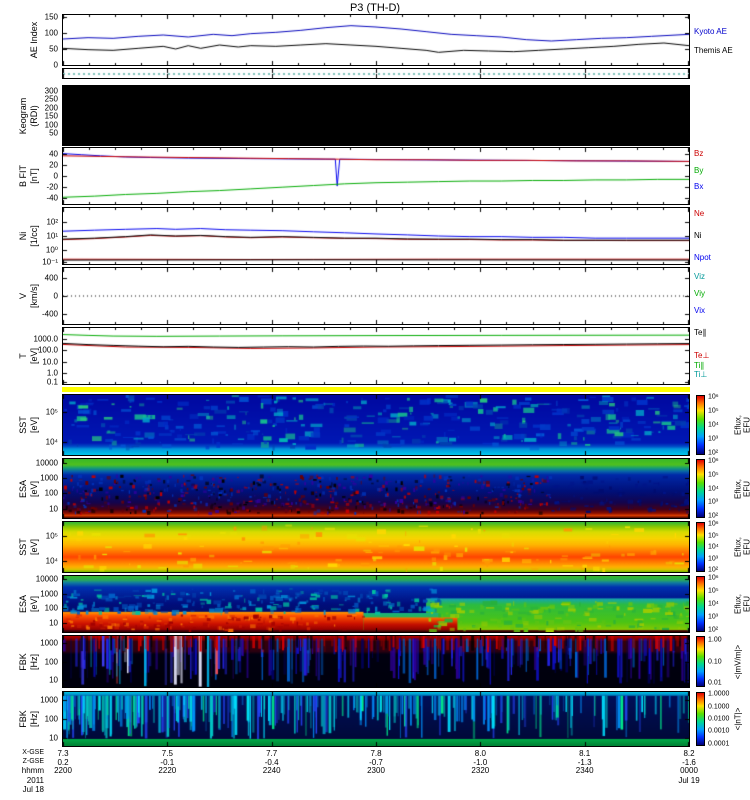 This screenshot has height=800, width=750. What do you see at coordinates (55, 296) in the screenshot?
I see `ytick-velocity: 0` at bounding box center [55, 296].